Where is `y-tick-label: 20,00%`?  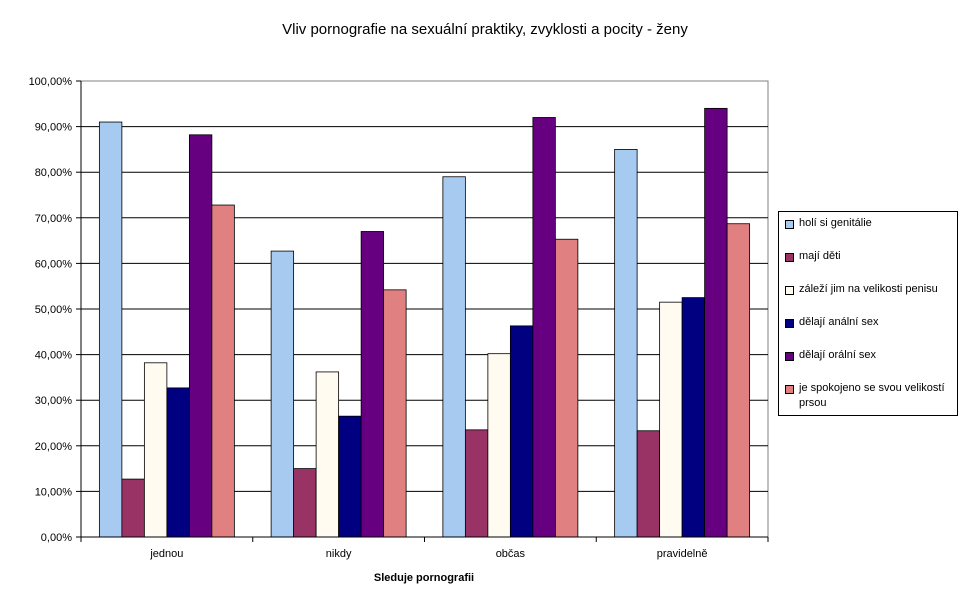 y-tick-label: 20,00% is located at coordinates (54, 447).